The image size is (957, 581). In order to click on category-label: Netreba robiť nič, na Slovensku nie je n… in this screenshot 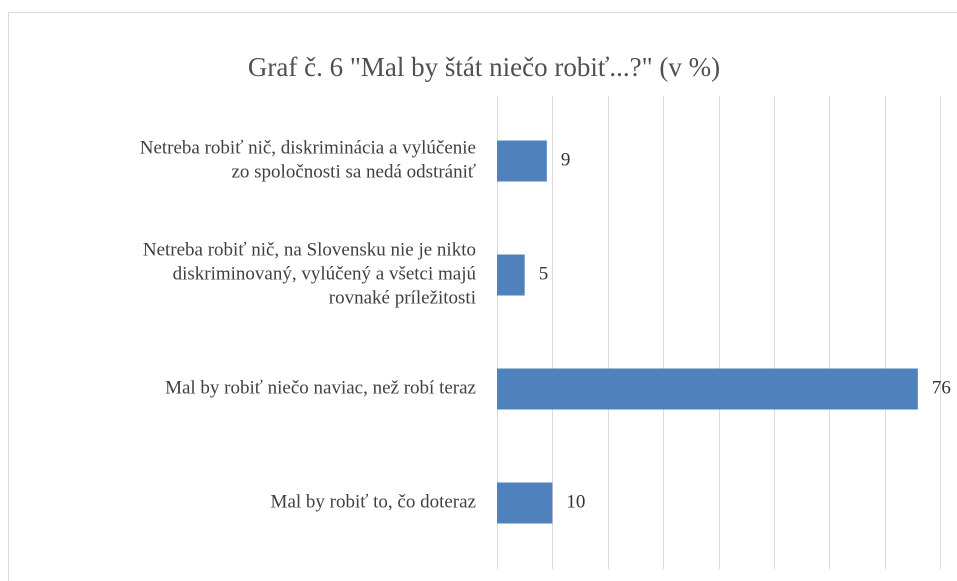, I will do `click(309, 249)`.